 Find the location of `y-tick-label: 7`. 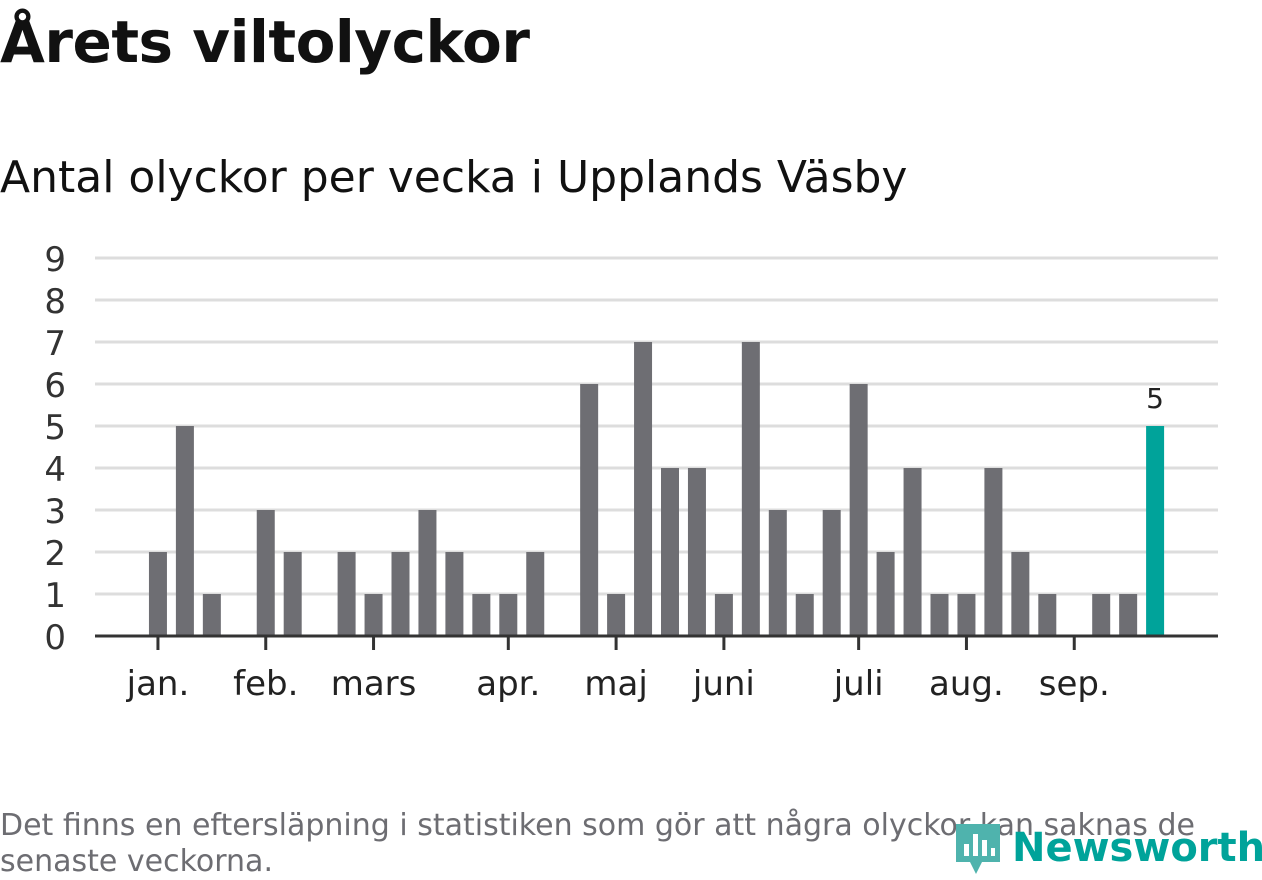

y-tick-label: 7 is located at coordinates (55, 344).